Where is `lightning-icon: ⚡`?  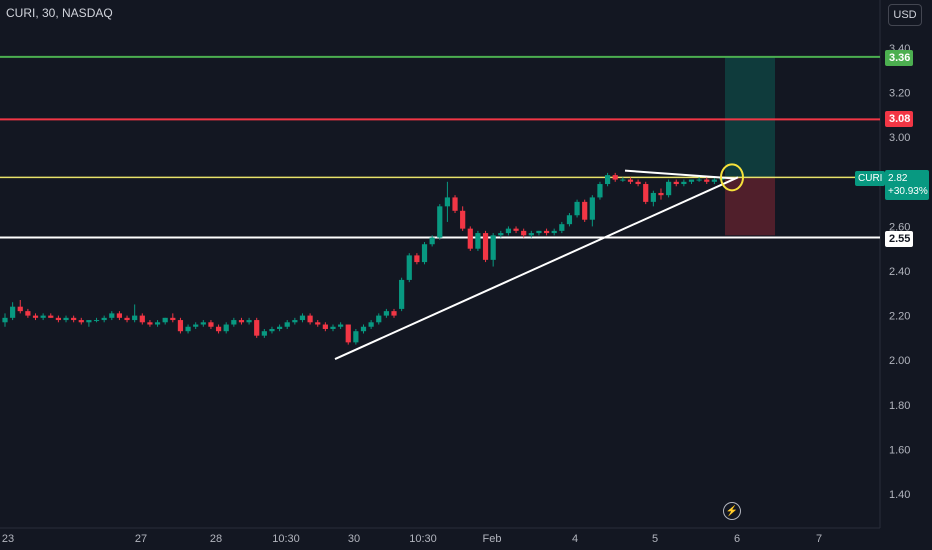 lightning-icon: ⚡ is located at coordinates (732, 511).